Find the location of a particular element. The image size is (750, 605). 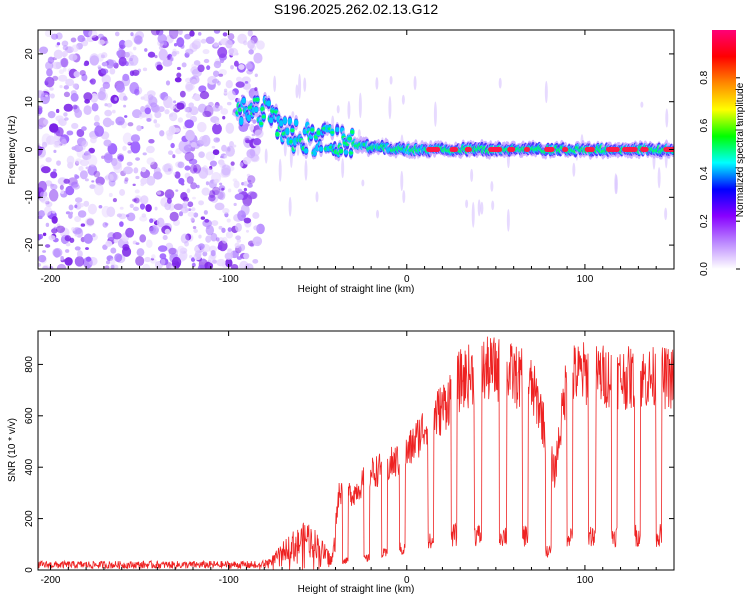

spectrogram-x-tick-label: 100 is located at coordinates (585, 279).